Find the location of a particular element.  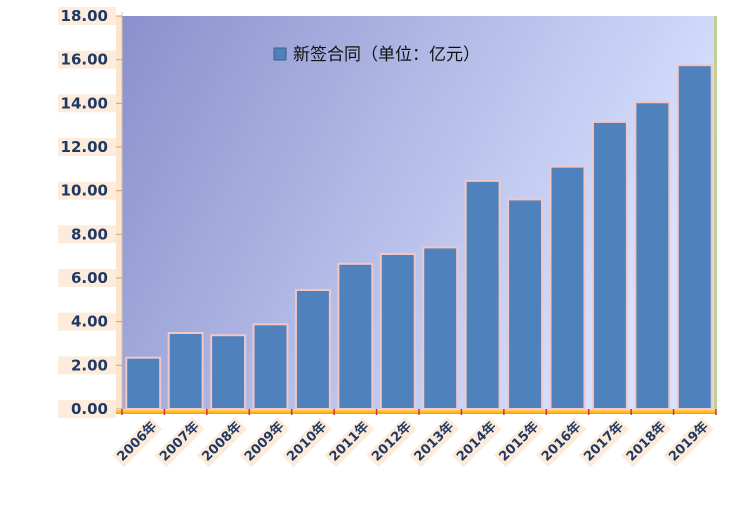

x-tick-label-group: 2018年 is located at coordinates (646, 442).